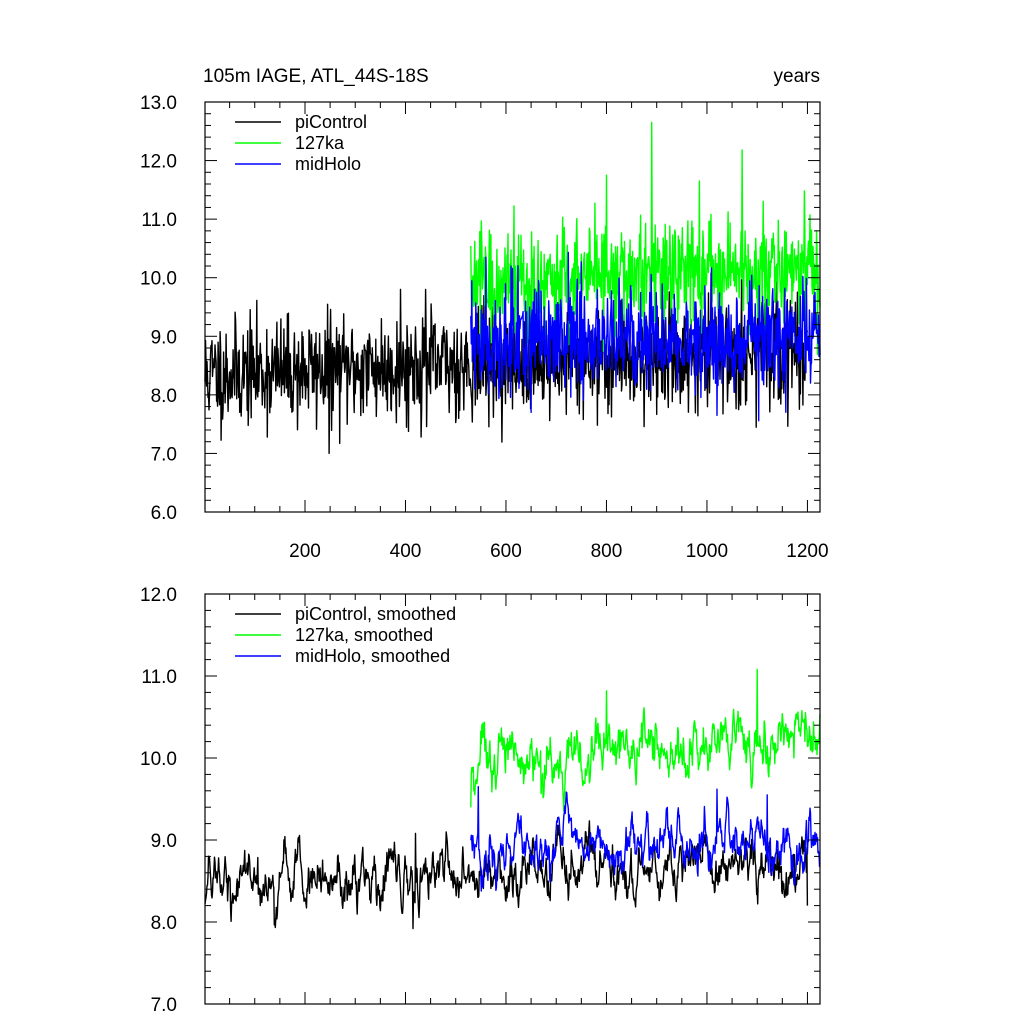 Image resolution: width=1024 pixels, height=1024 pixels. Describe the element at coordinates (158, 103) in the screenshot. I see `y-tick-label: 13.0` at that location.